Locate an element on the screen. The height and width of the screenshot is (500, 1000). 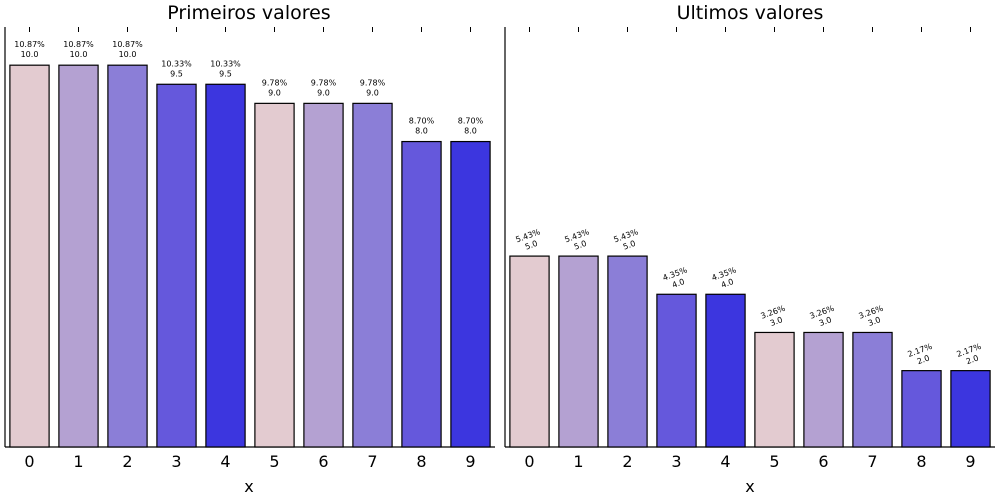
chart-title: Primeiros valores is located at coordinates (248, 13).